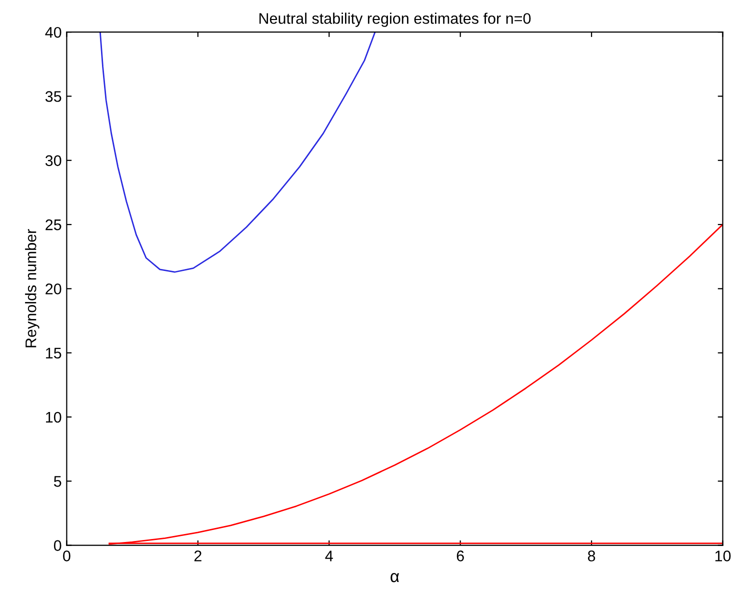 This screenshot has width=733, height=594. Describe the element at coordinates (54, 224) in the screenshot. I see `y-tick-label: 25` at that location.